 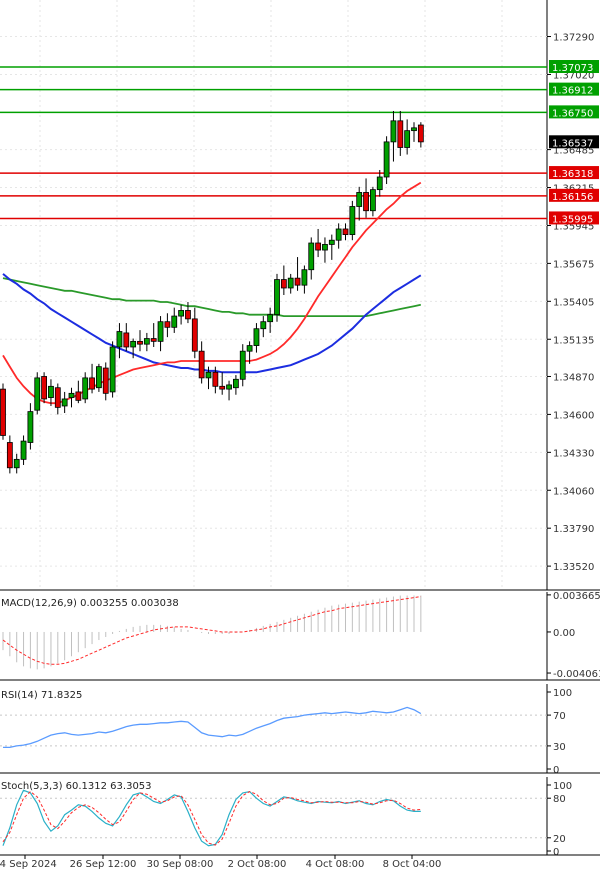 What do you see at coordinates (562, 693) in the screenshot?
I see `rsi-tick-label: 100` at bounding box center [562, 693].